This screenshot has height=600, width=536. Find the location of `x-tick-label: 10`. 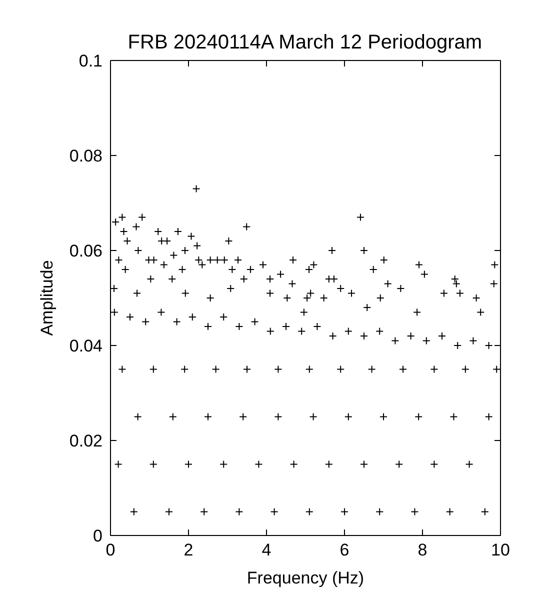

x-tick-label: 10 is located at coordinates (500, 550).